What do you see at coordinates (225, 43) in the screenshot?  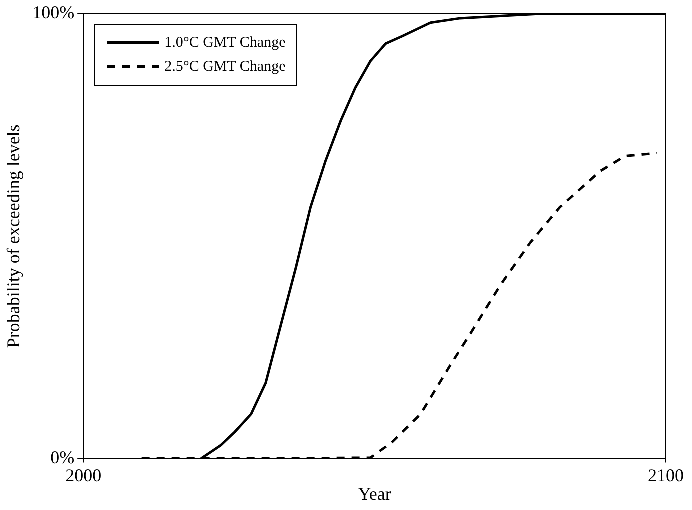 I see `legend-label: 1.0°C GMT Change` at bounding box center [225, 43].